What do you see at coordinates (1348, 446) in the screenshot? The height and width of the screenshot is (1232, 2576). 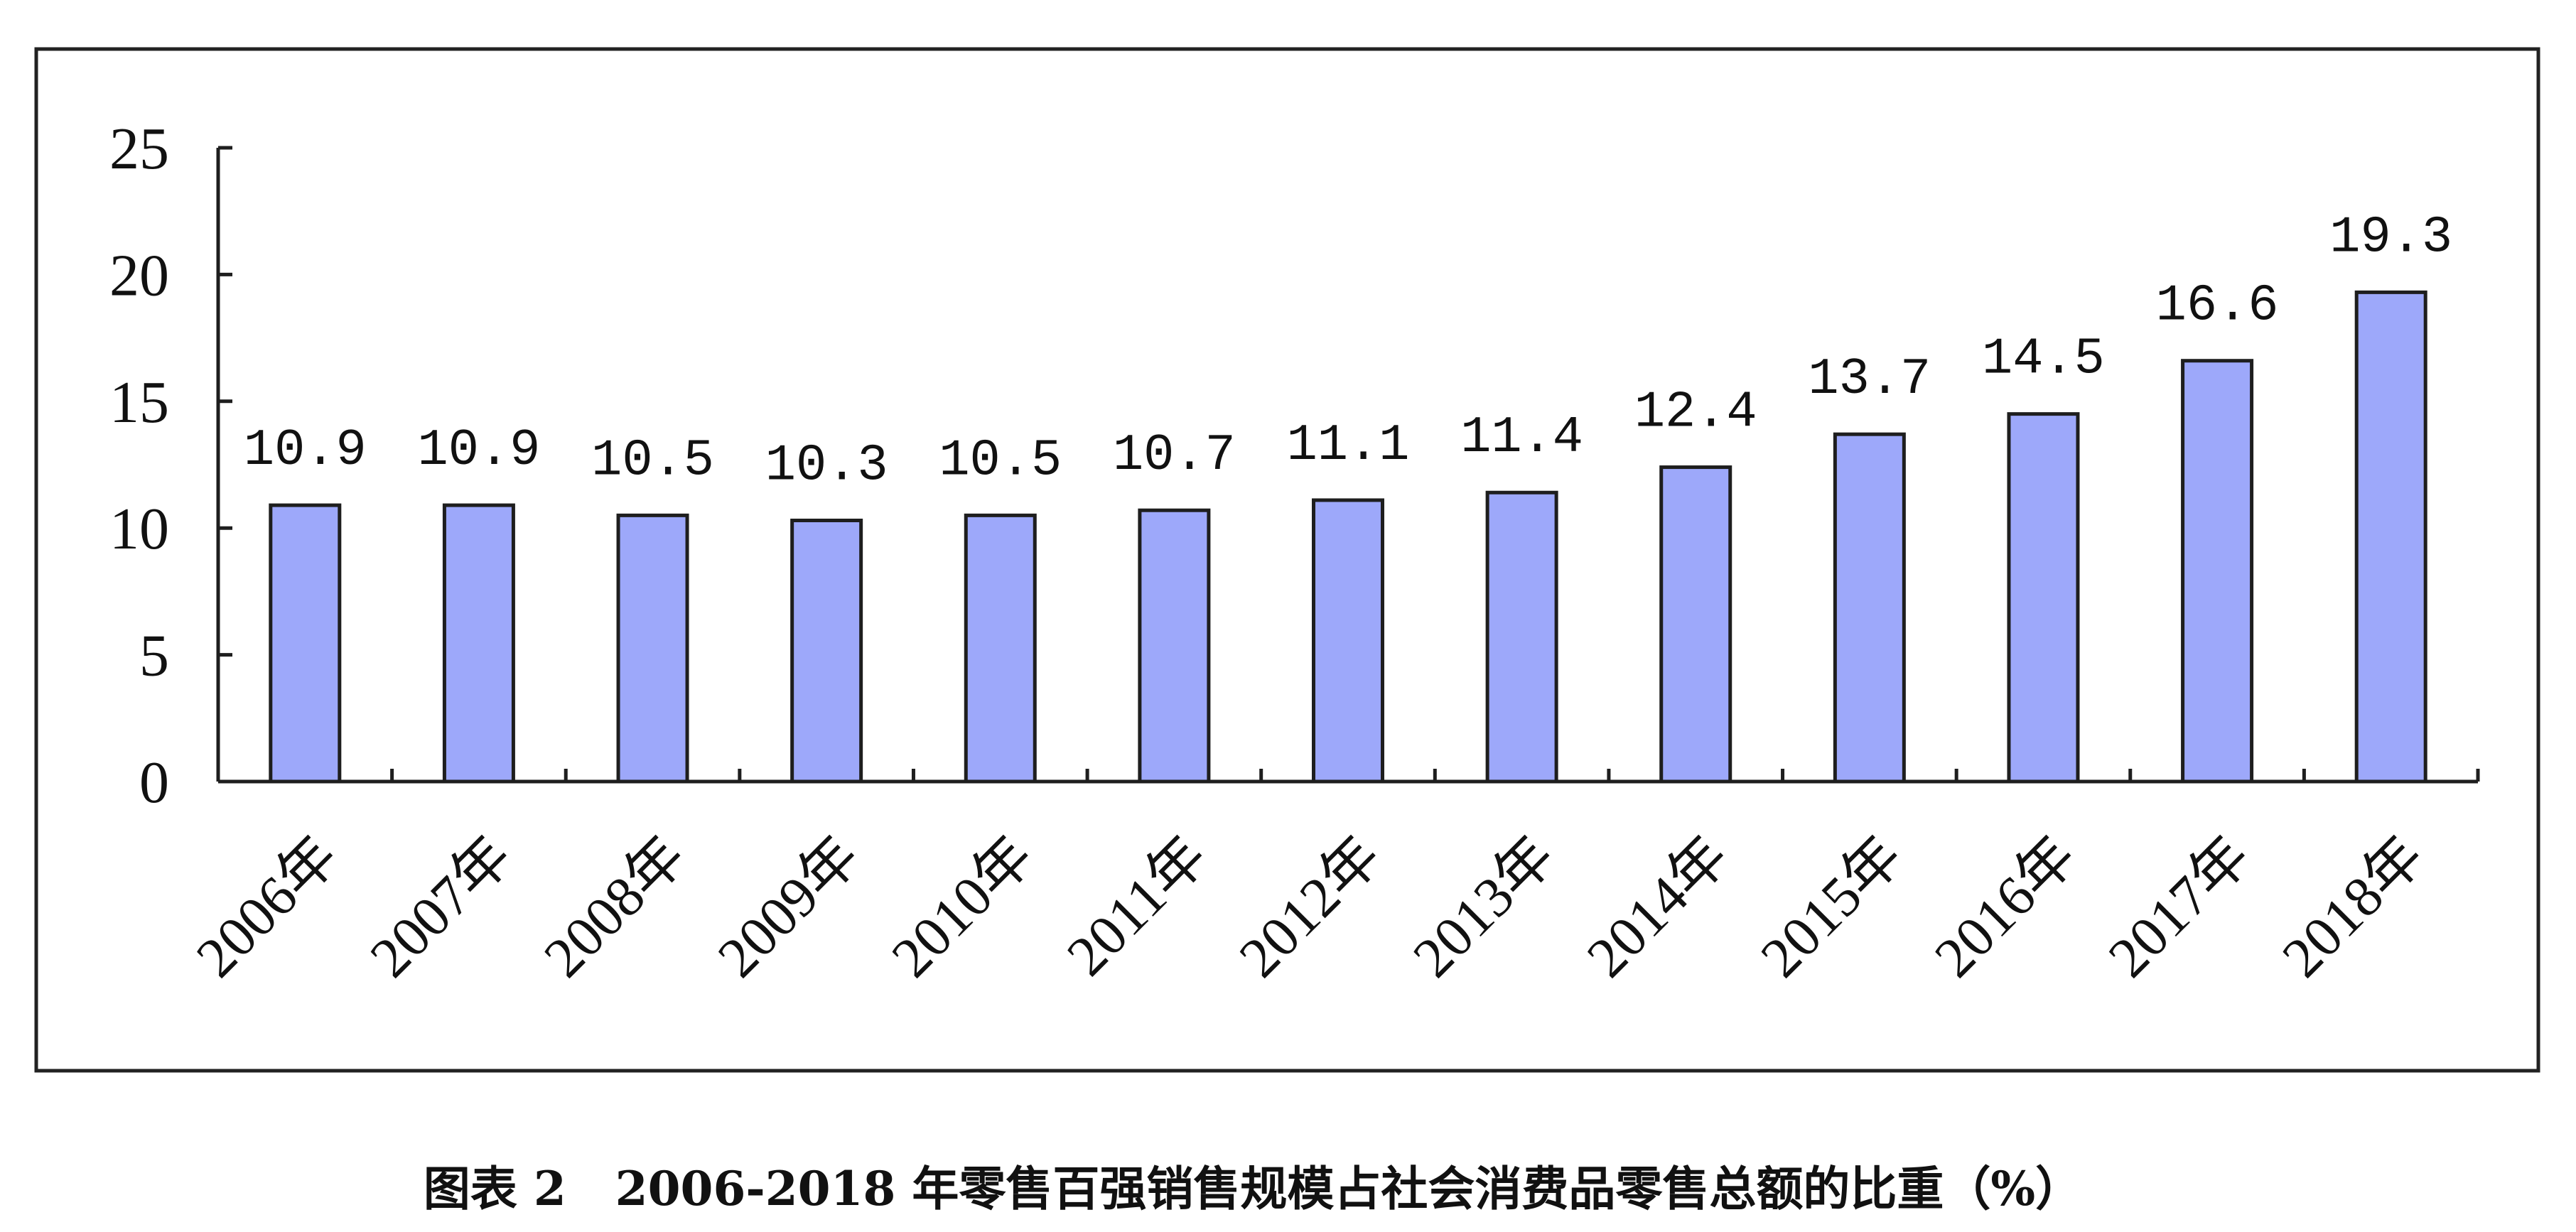 I see `data-label: 11.1` at bounding box center [1348, 446].